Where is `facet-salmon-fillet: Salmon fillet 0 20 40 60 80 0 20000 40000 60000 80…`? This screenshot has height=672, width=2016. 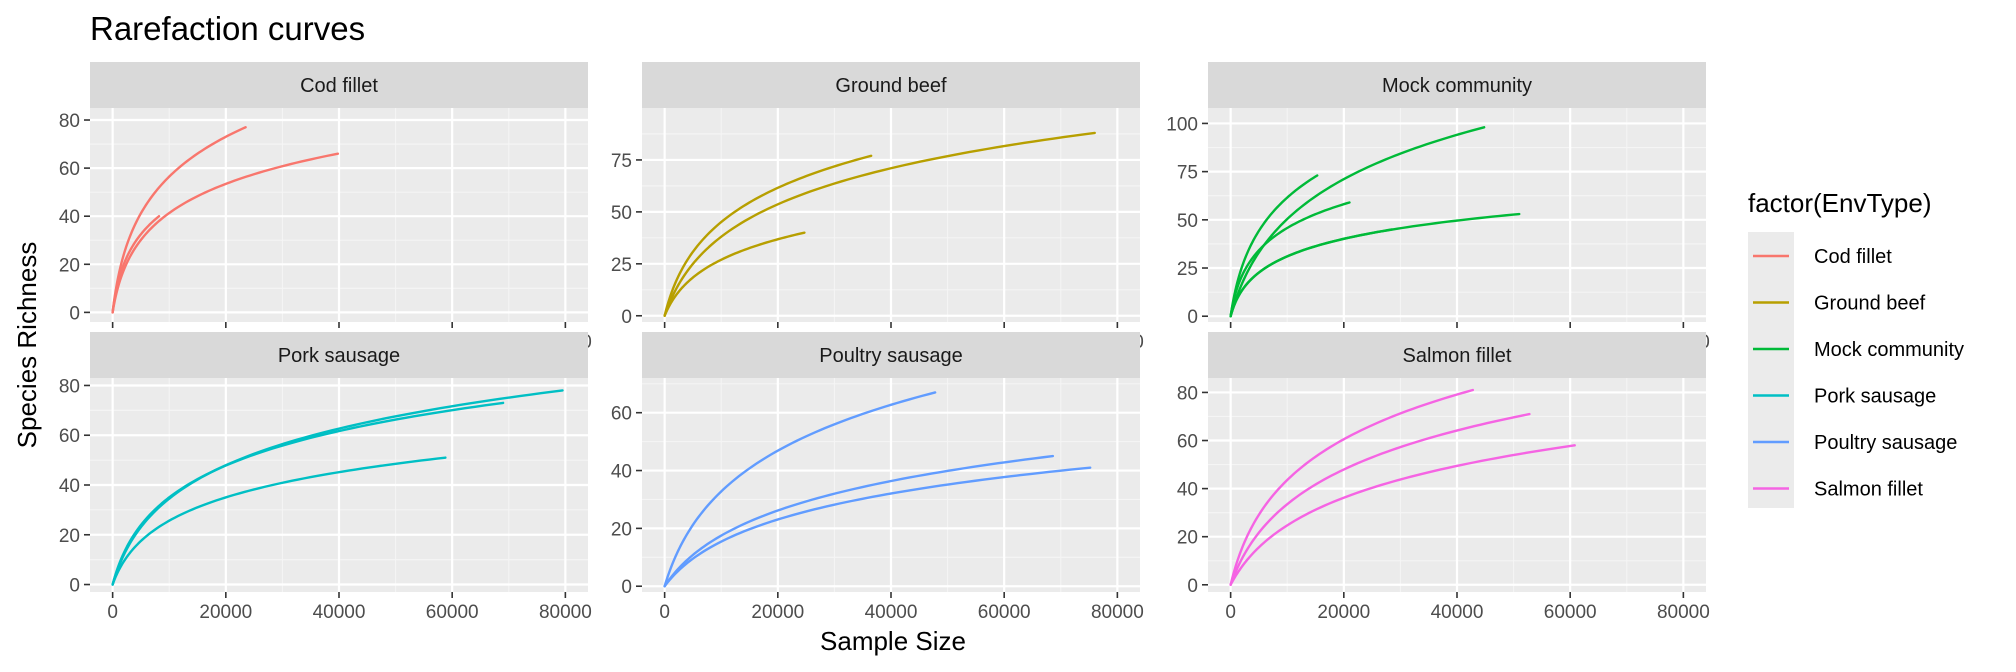 facet-salmon-fillet: Salmon fillet 0 20 40 60 80 0 20000 40000 60000 80… is located at coordinates (1443, 477).